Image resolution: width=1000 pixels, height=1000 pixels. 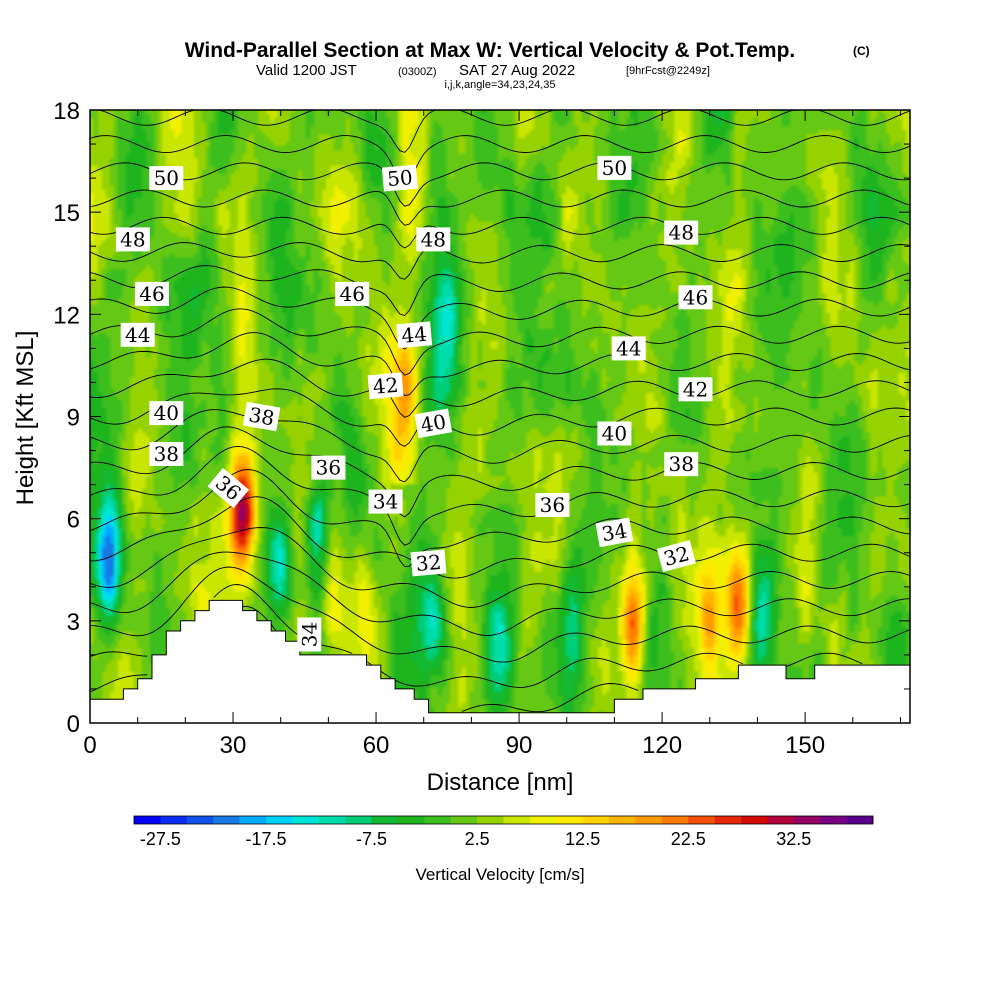 I want to click on theta-label-text: 34, so click(x=309, y=634).